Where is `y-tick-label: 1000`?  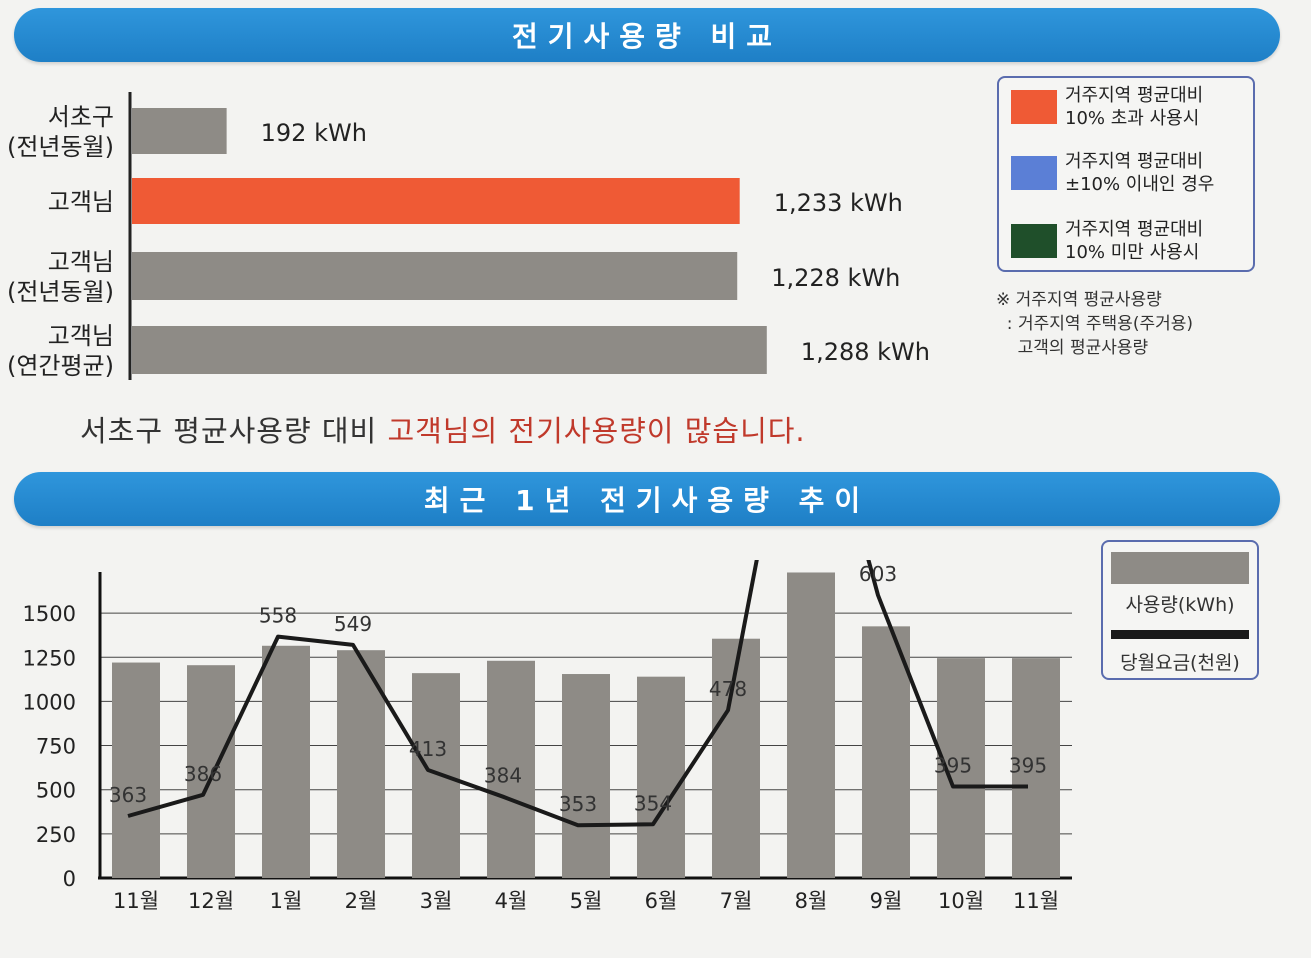
y-tick-label: 1000 is located at coordinates (49, 702).